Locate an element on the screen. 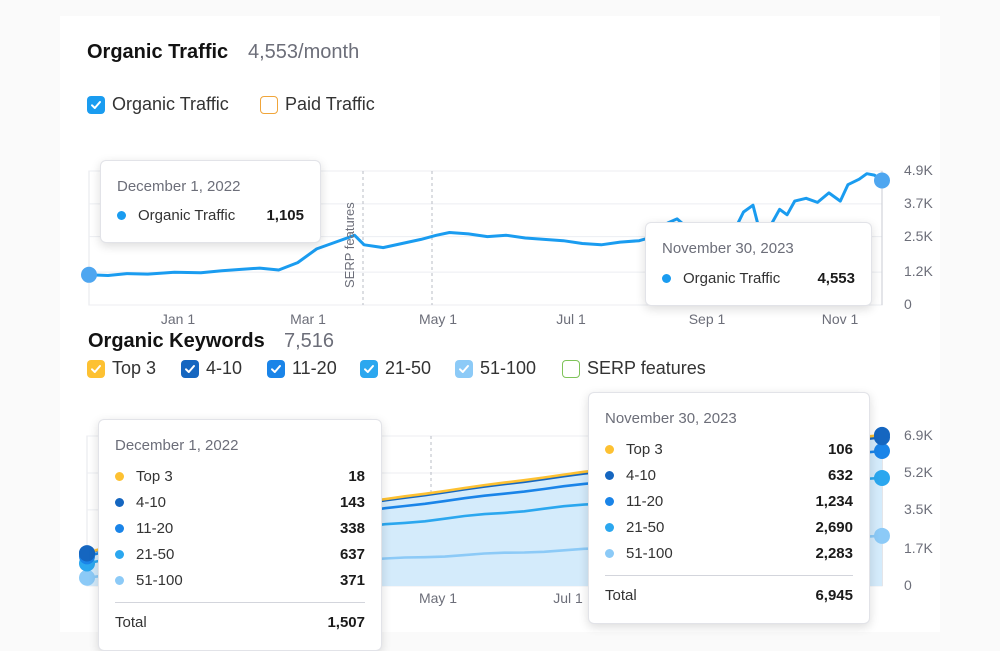  legend-label: 51-100 is located at coordinates (508, 368).